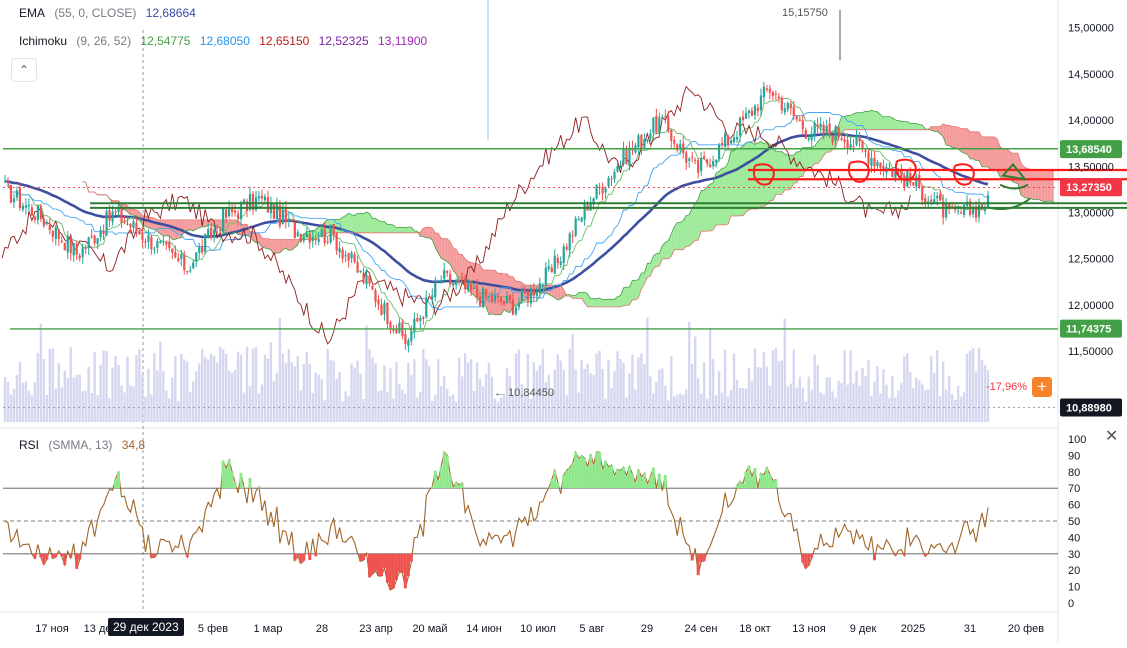 This screenshot has height=648, width=1127. I want to click on time-tick-label: 24 сен, so click(701, 629).